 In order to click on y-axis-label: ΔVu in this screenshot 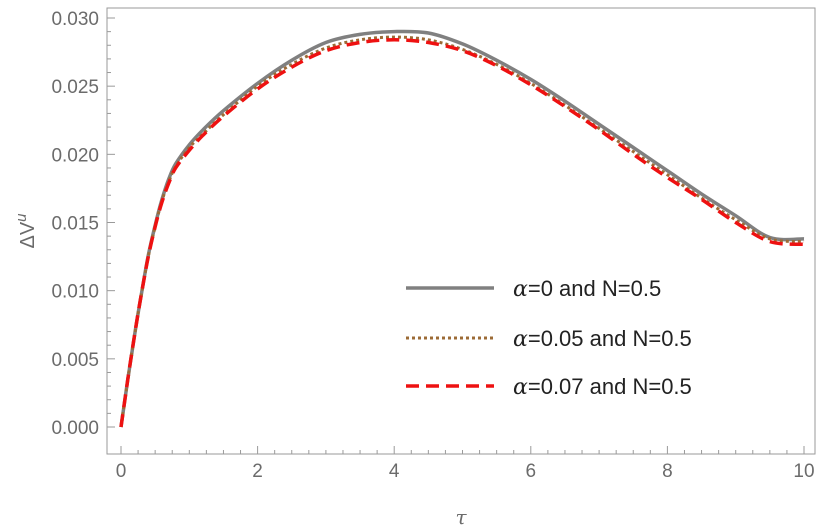, I will do `click(26, 231)`.